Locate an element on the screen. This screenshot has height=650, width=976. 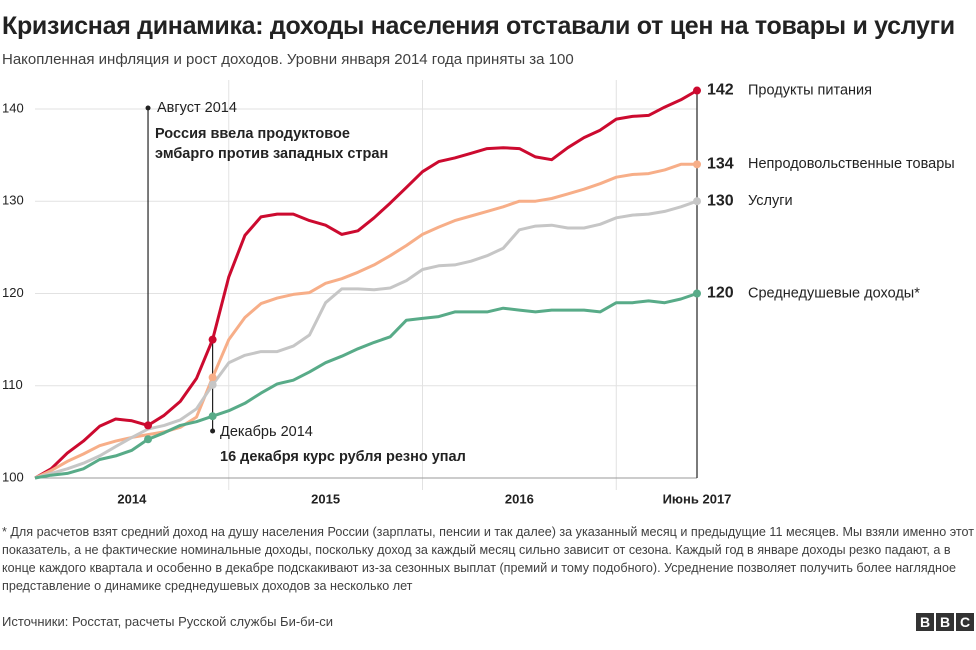
legend-label: Продукты питания is located at coordinates (810, 90).